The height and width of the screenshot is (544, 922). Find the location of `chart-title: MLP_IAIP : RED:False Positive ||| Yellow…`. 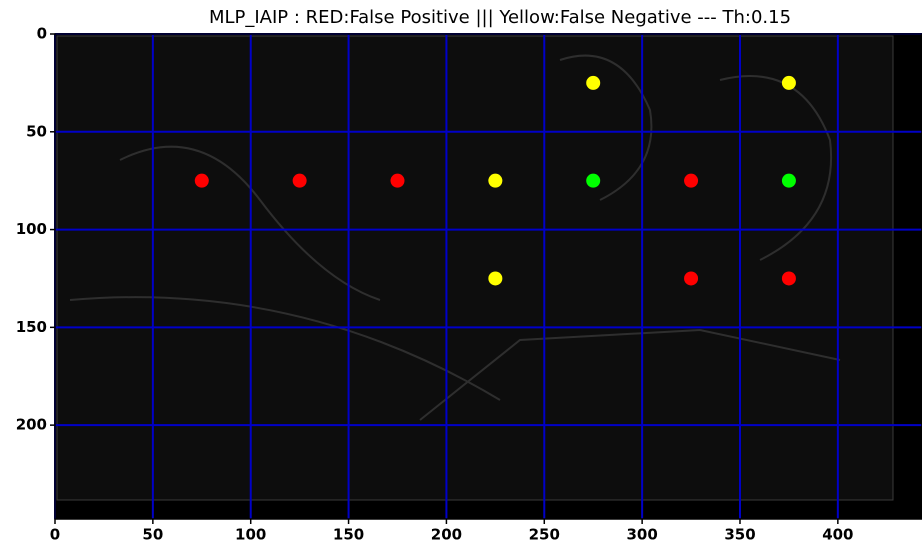

chart-title: MLP_IAIP : RED:False Positive ||| Yellow… is located at coordinates (500, 17).